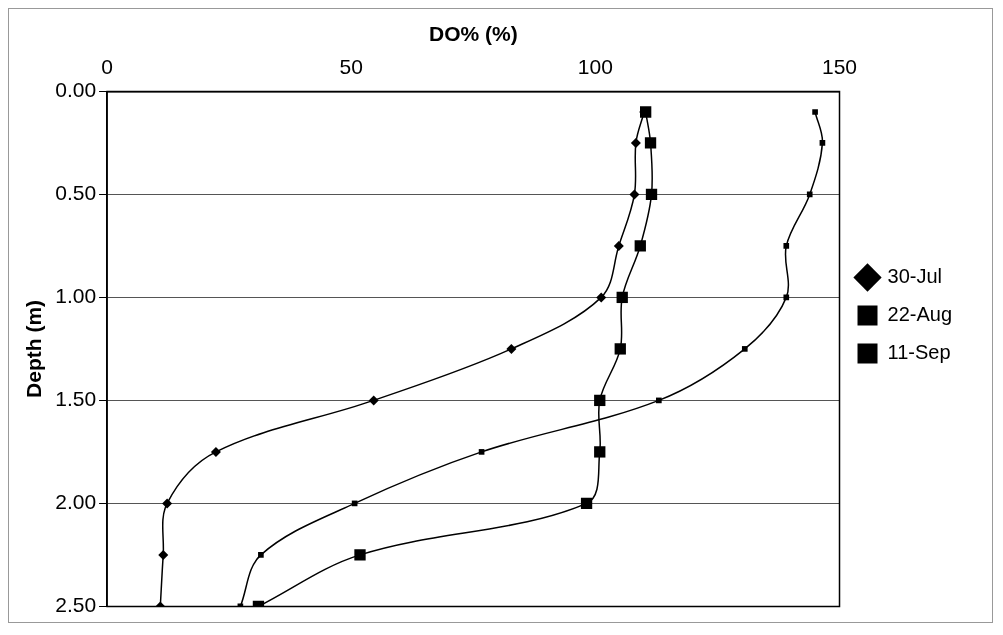 The image size is (1003, 635). I want to click on y-tick-label: 0.50, so click(76, 193).